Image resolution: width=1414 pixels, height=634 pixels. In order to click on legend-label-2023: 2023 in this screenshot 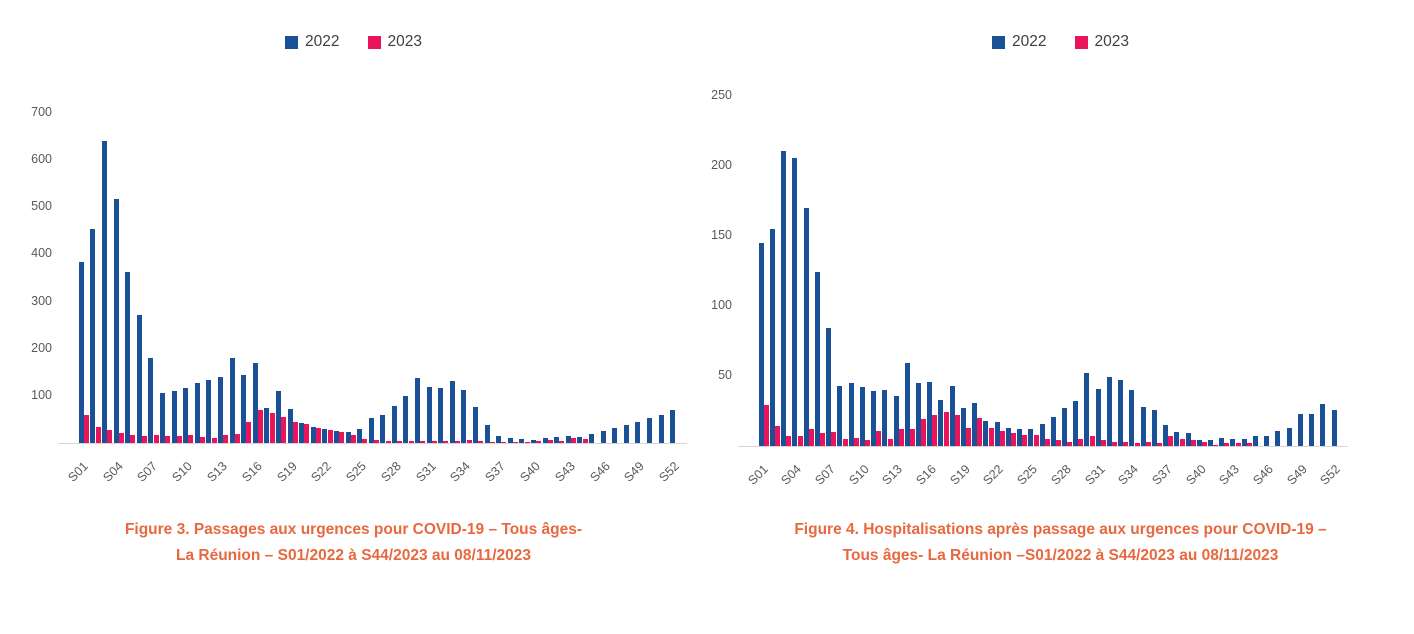, I will do `click(404, 41)`.